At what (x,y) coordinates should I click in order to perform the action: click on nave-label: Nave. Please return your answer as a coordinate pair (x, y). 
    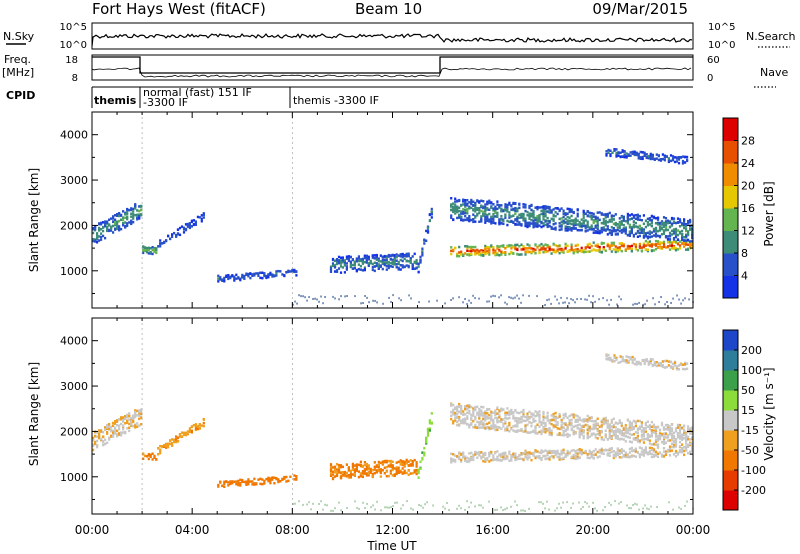
    Looking at the image, I should click on (774, 72).